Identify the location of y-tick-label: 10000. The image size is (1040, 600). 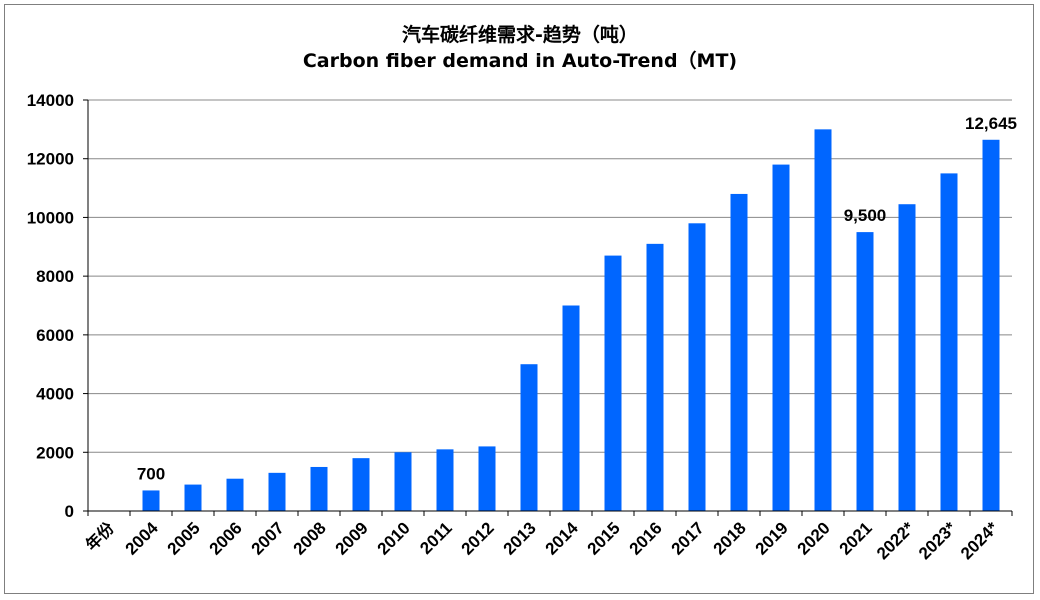
(50, 217).